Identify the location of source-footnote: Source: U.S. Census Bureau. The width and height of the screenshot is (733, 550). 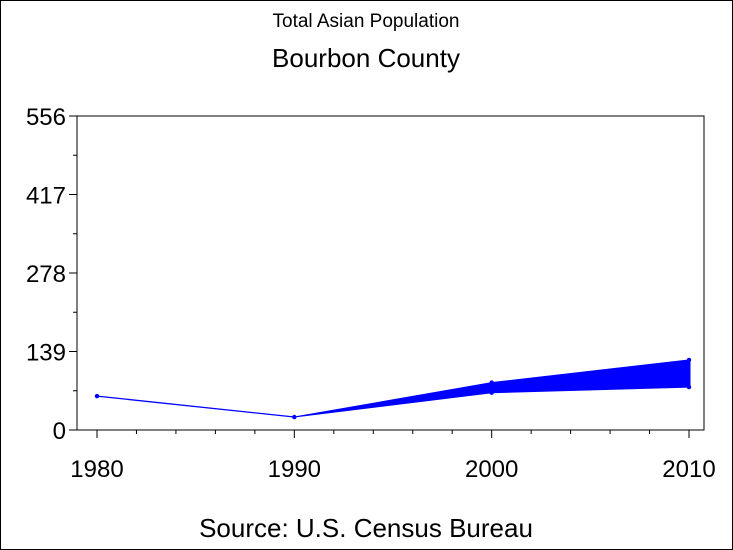
(366, 528).